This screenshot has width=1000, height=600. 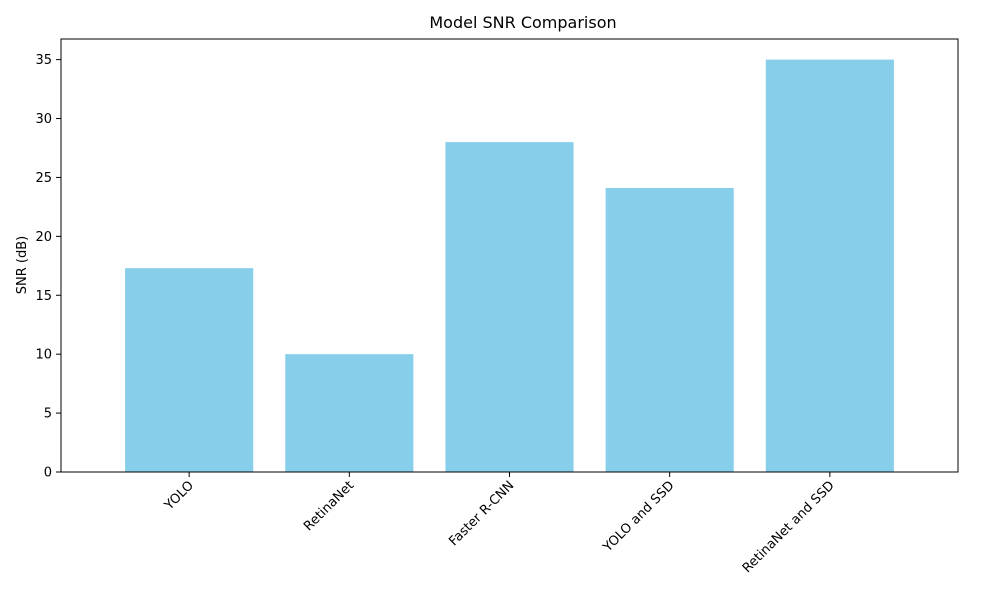 I want to click on bar-yolo, so click(x=189, y=370).